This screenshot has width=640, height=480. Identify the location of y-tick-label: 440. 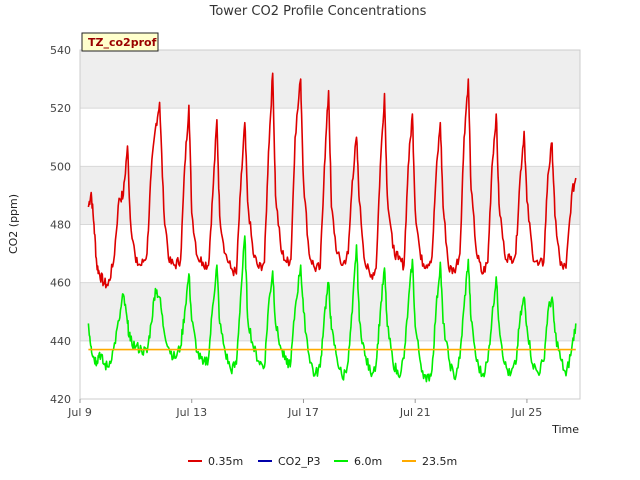
(60, 341).